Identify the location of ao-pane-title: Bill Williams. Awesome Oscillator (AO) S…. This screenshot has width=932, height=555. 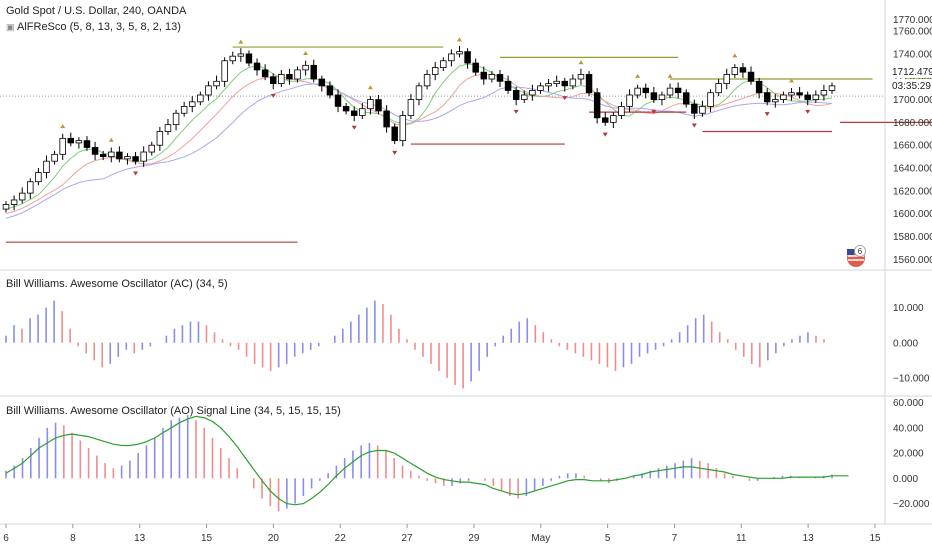
(173, 411).